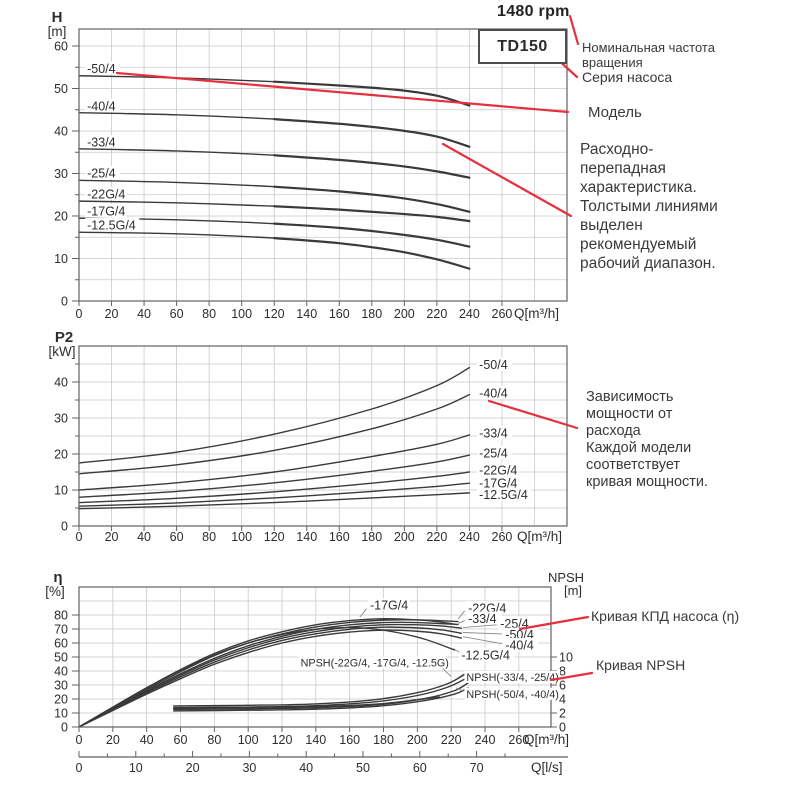  Describe the element at coordinates (522, 46) in the screenshot. I see `series-box: TD150` at that location.